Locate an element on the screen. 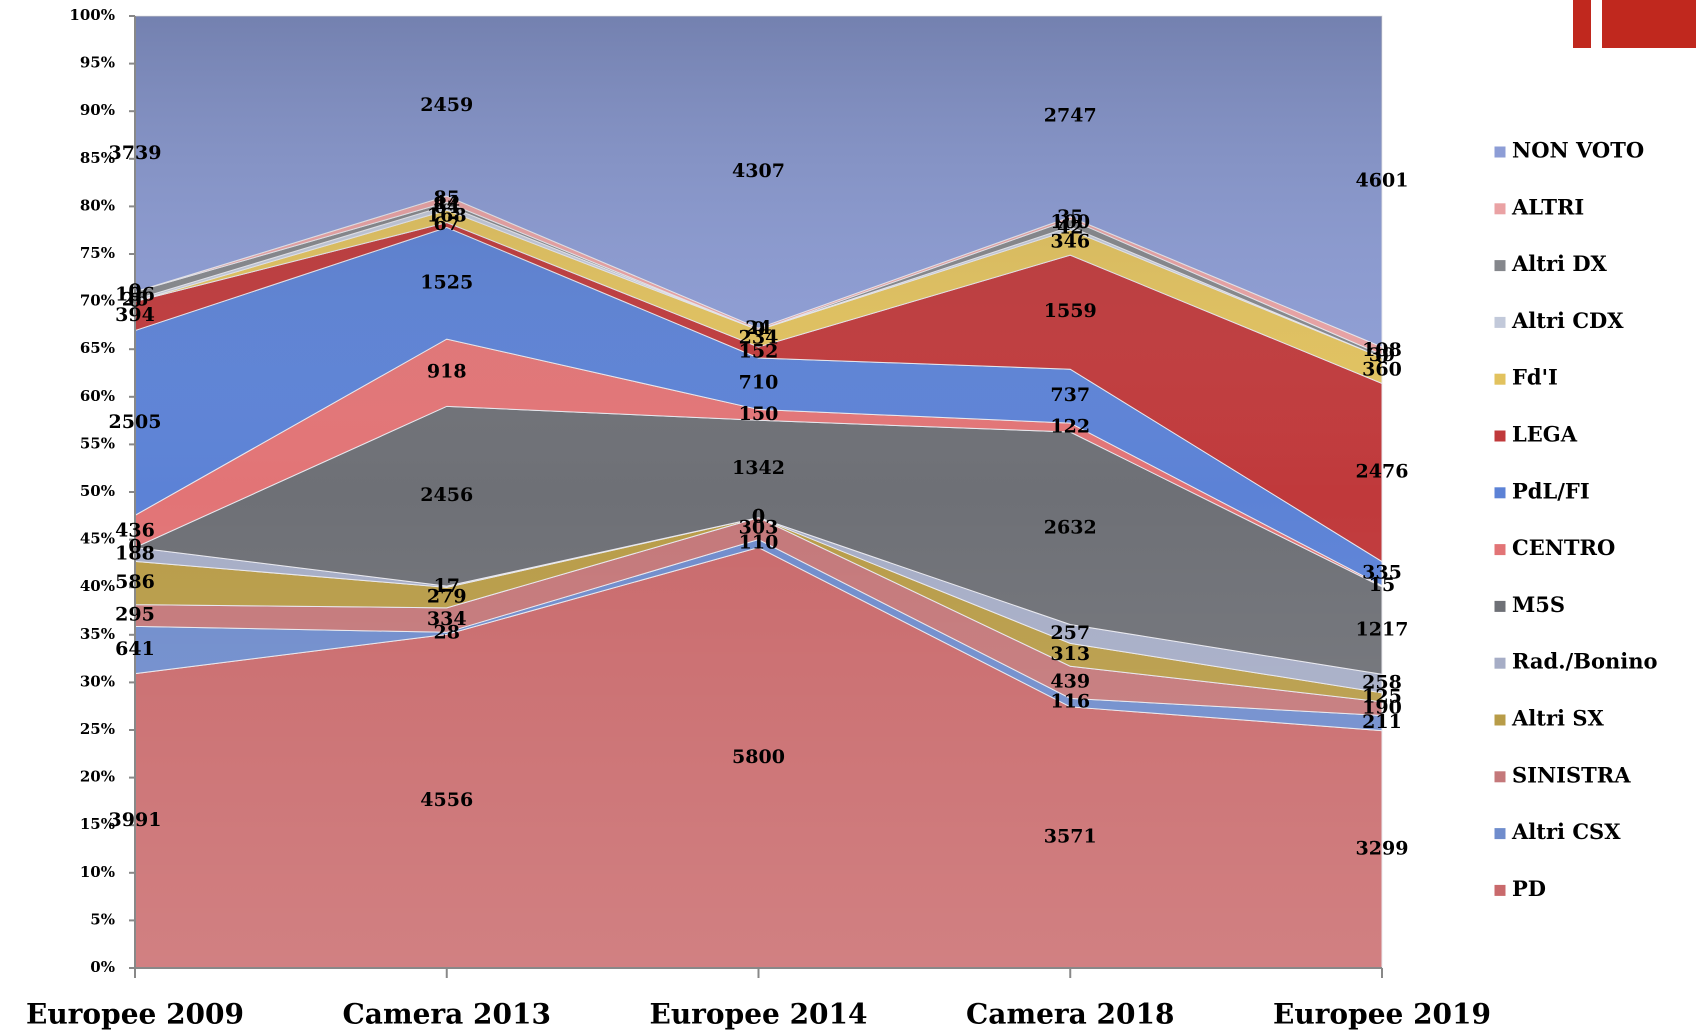  value-label: 17 is located at coordinates (447, 586).